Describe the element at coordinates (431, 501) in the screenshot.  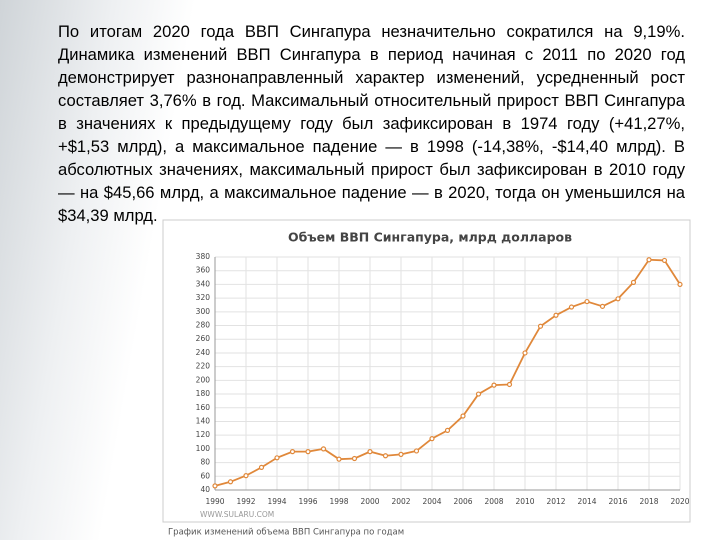
I see `x-tick-label: 2004` at that location.